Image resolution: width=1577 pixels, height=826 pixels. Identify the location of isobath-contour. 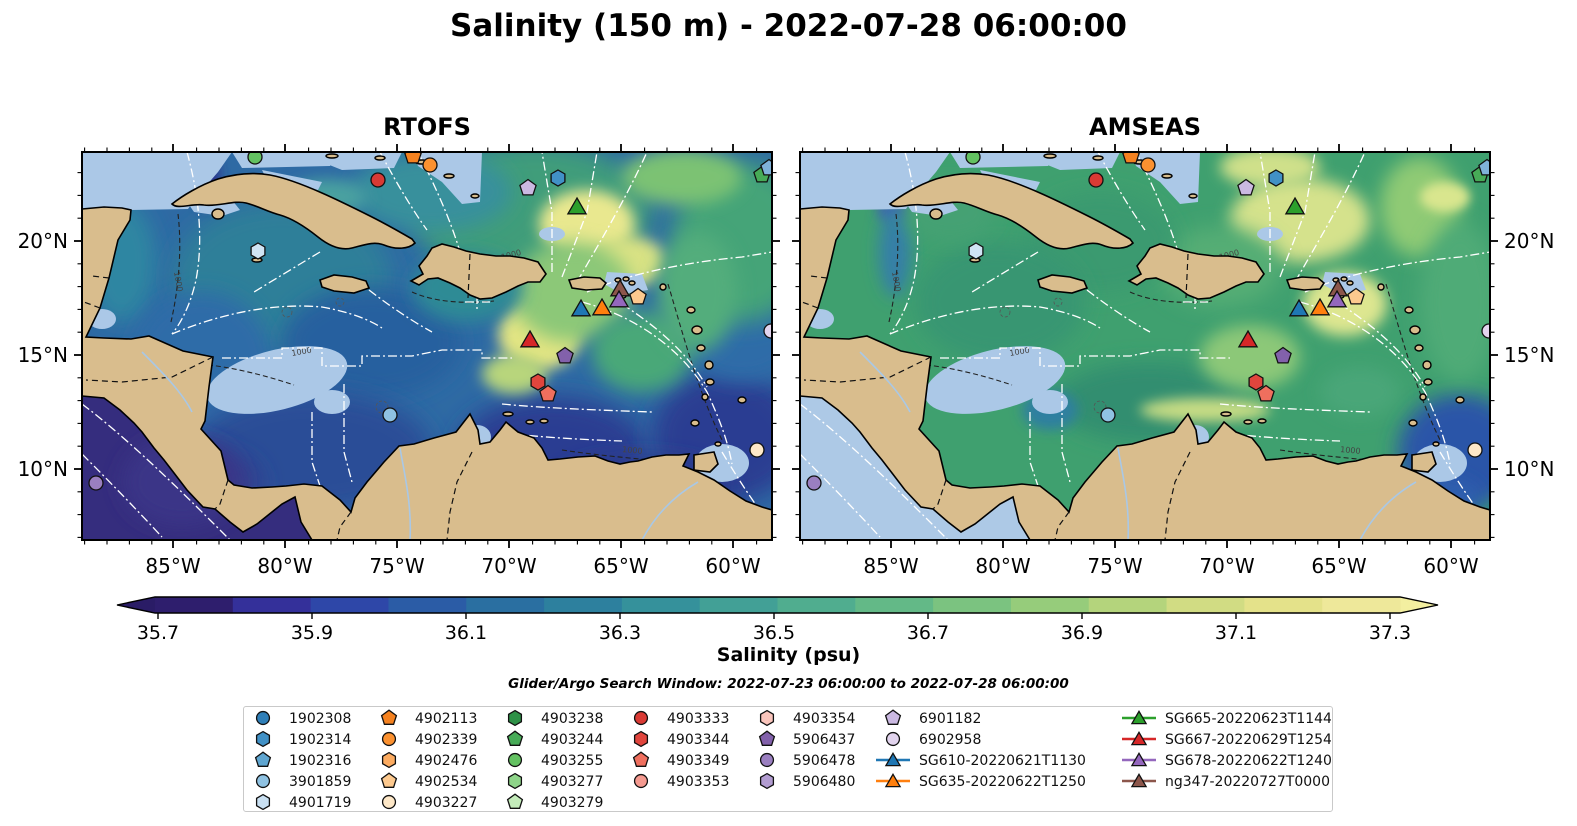
(175, 268).